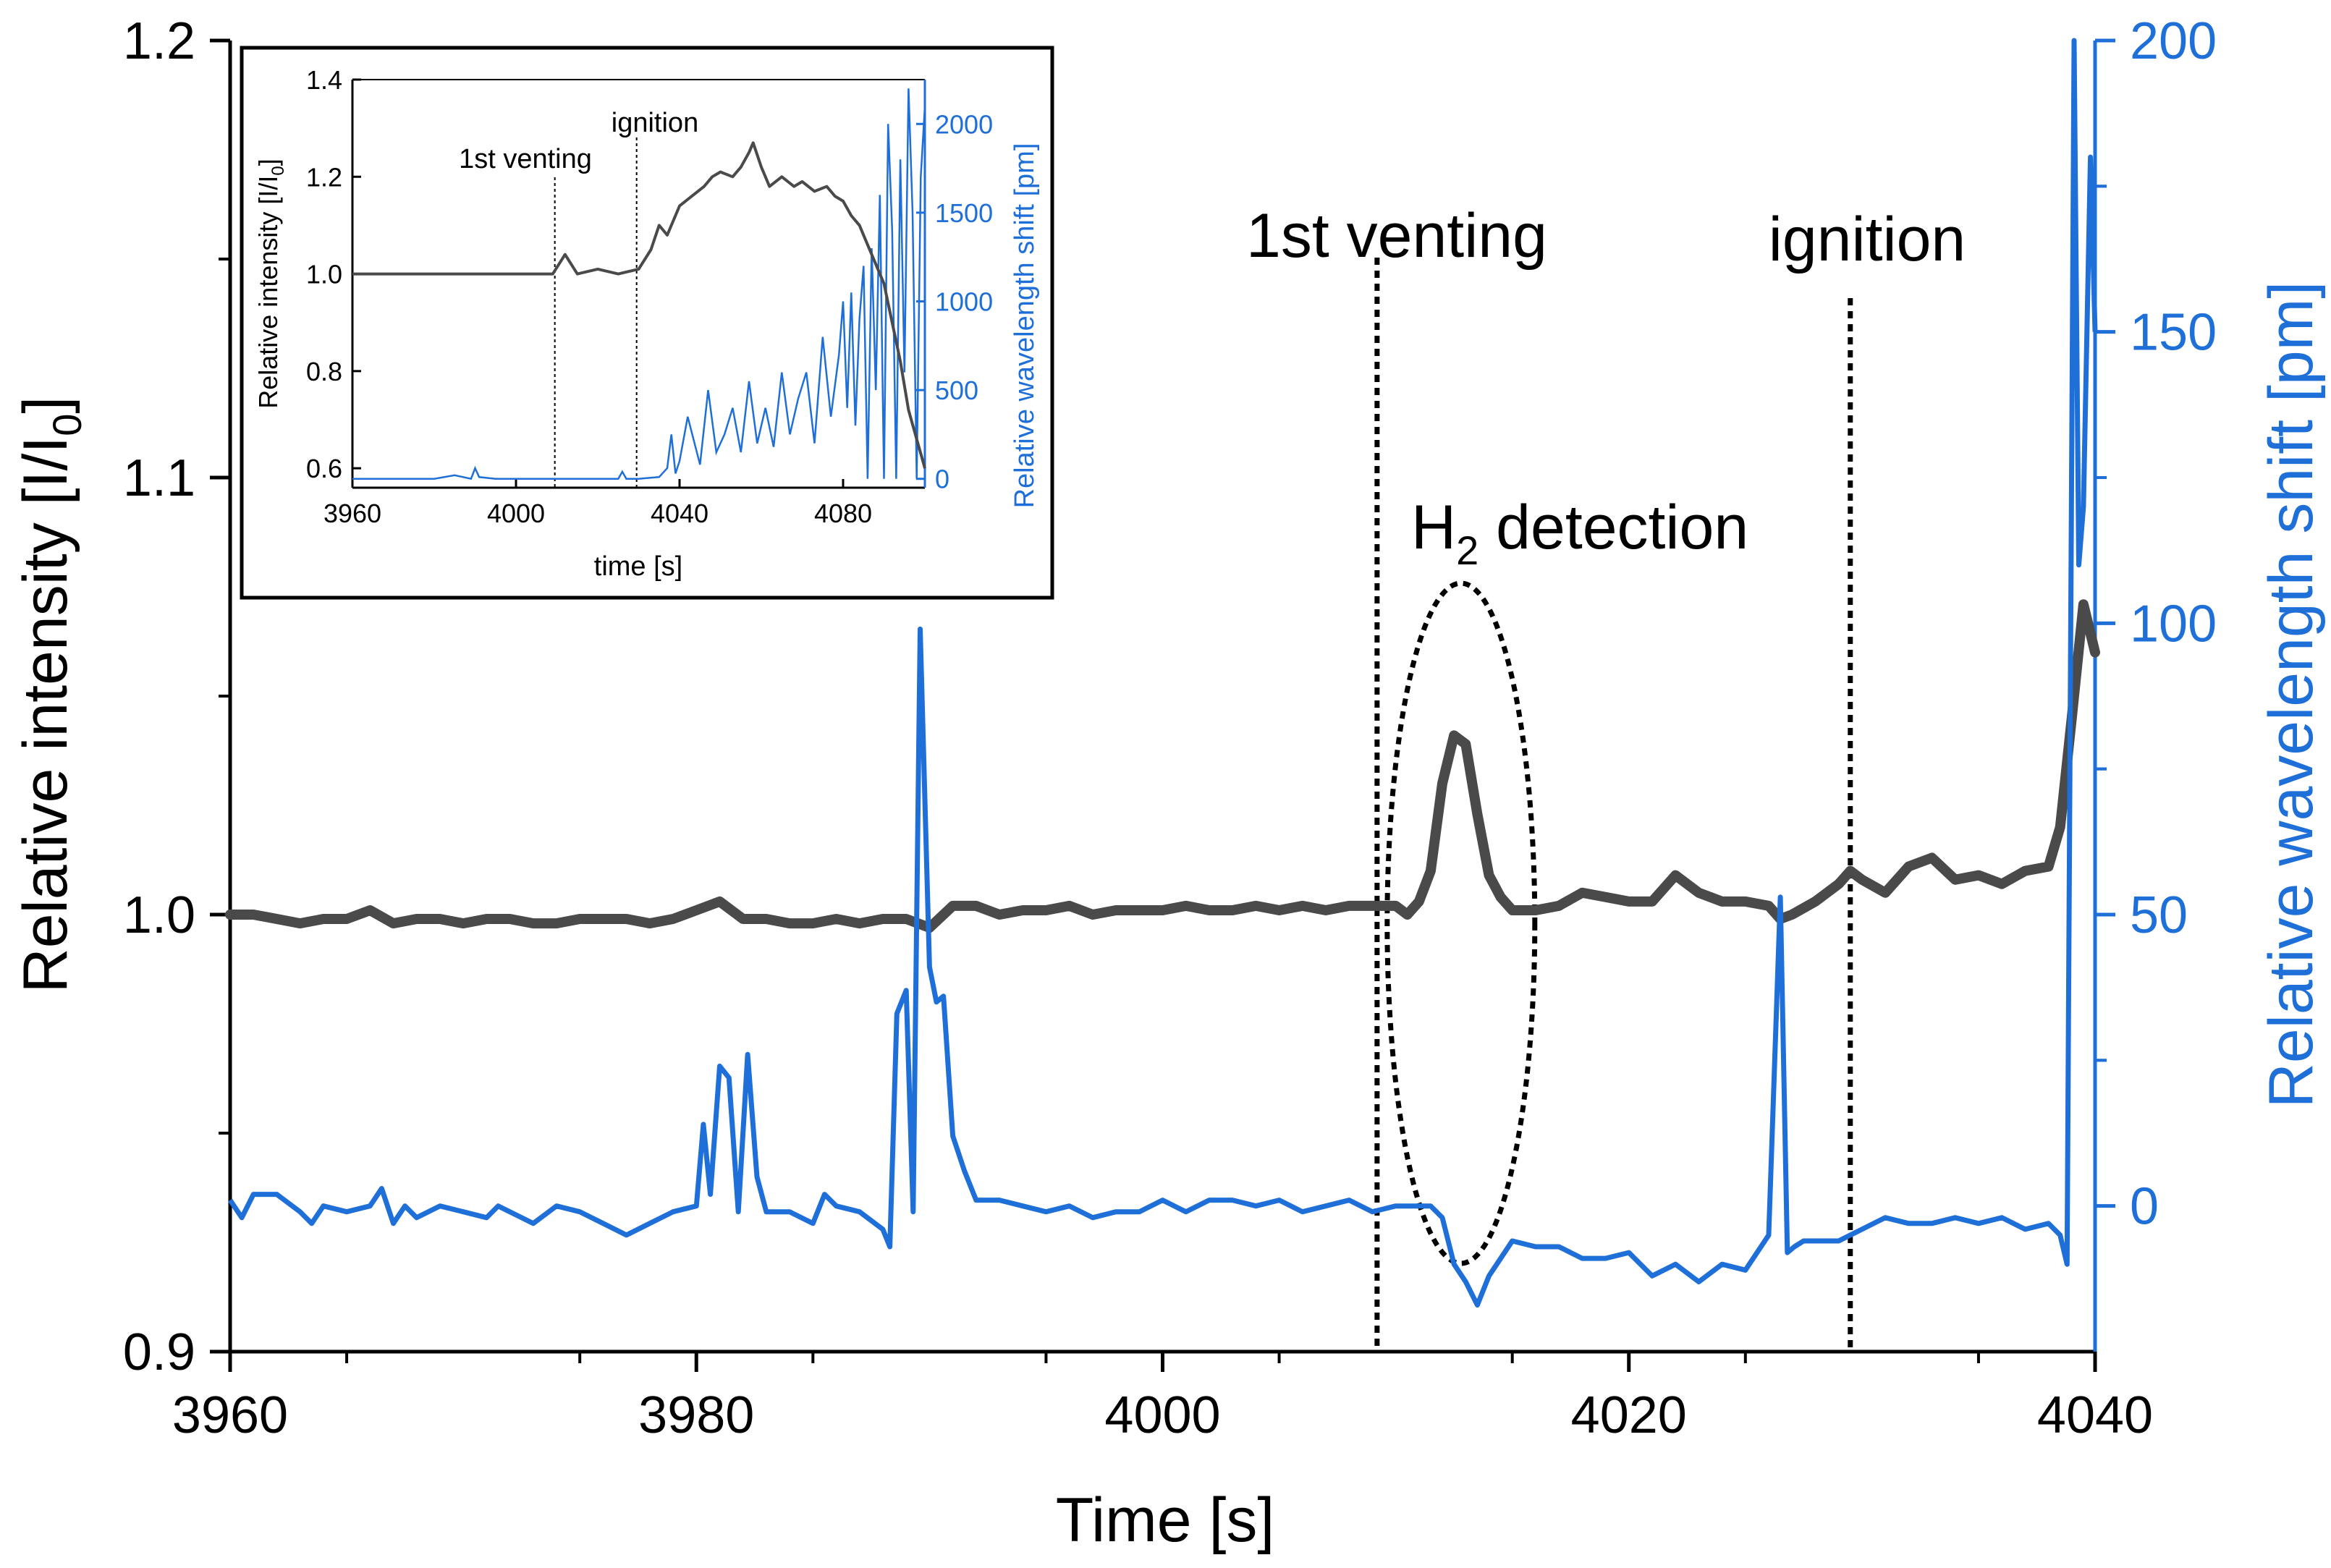 The width and height of the screenshot is (2331, 1568). What do you see at coordinates (525, 159) in the screenshot?
I see `inset-venting-label: 1st venting` at bounding box center [525, 159].